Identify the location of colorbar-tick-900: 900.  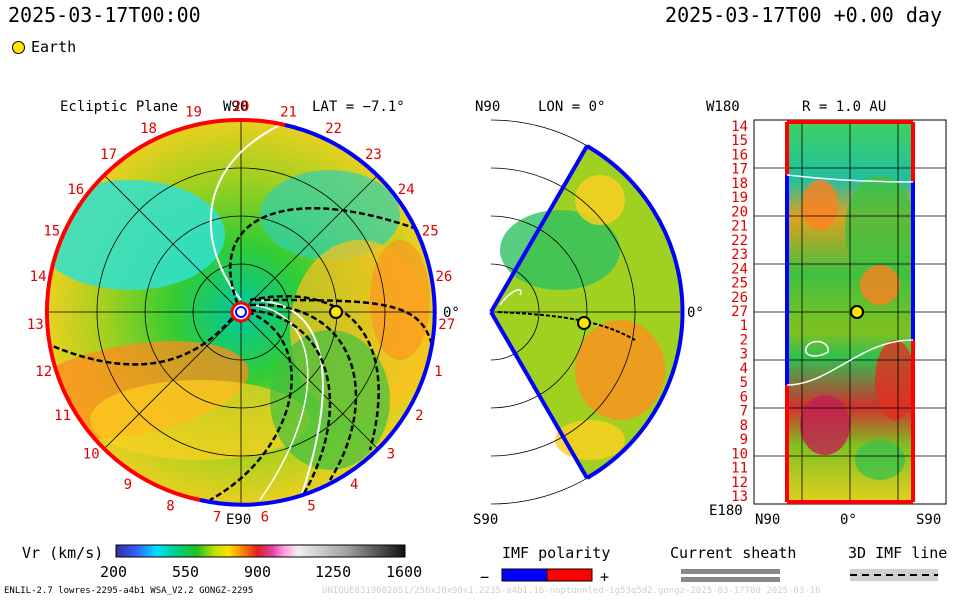
(257, 572).